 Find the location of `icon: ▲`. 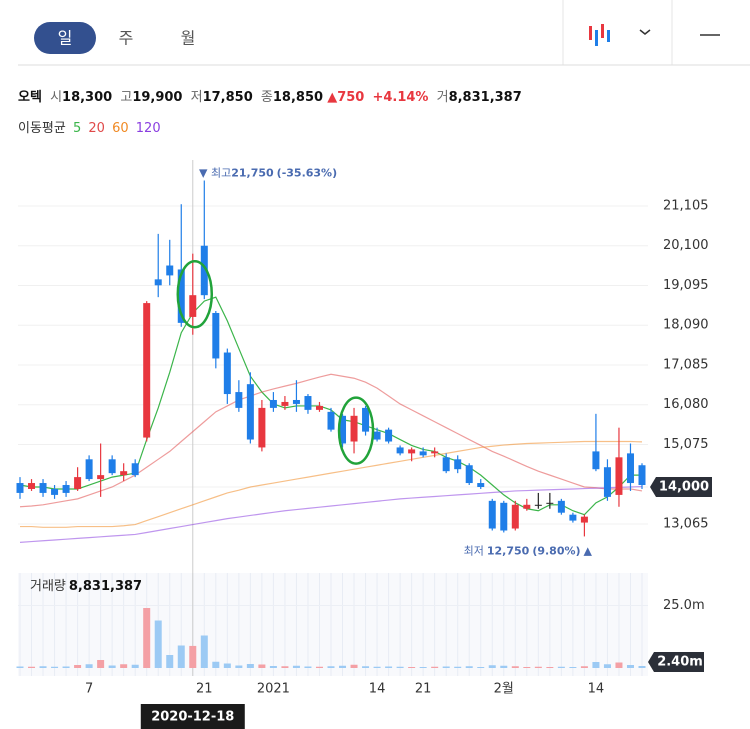

icon: ▲ is located at coordinates (588, 550).